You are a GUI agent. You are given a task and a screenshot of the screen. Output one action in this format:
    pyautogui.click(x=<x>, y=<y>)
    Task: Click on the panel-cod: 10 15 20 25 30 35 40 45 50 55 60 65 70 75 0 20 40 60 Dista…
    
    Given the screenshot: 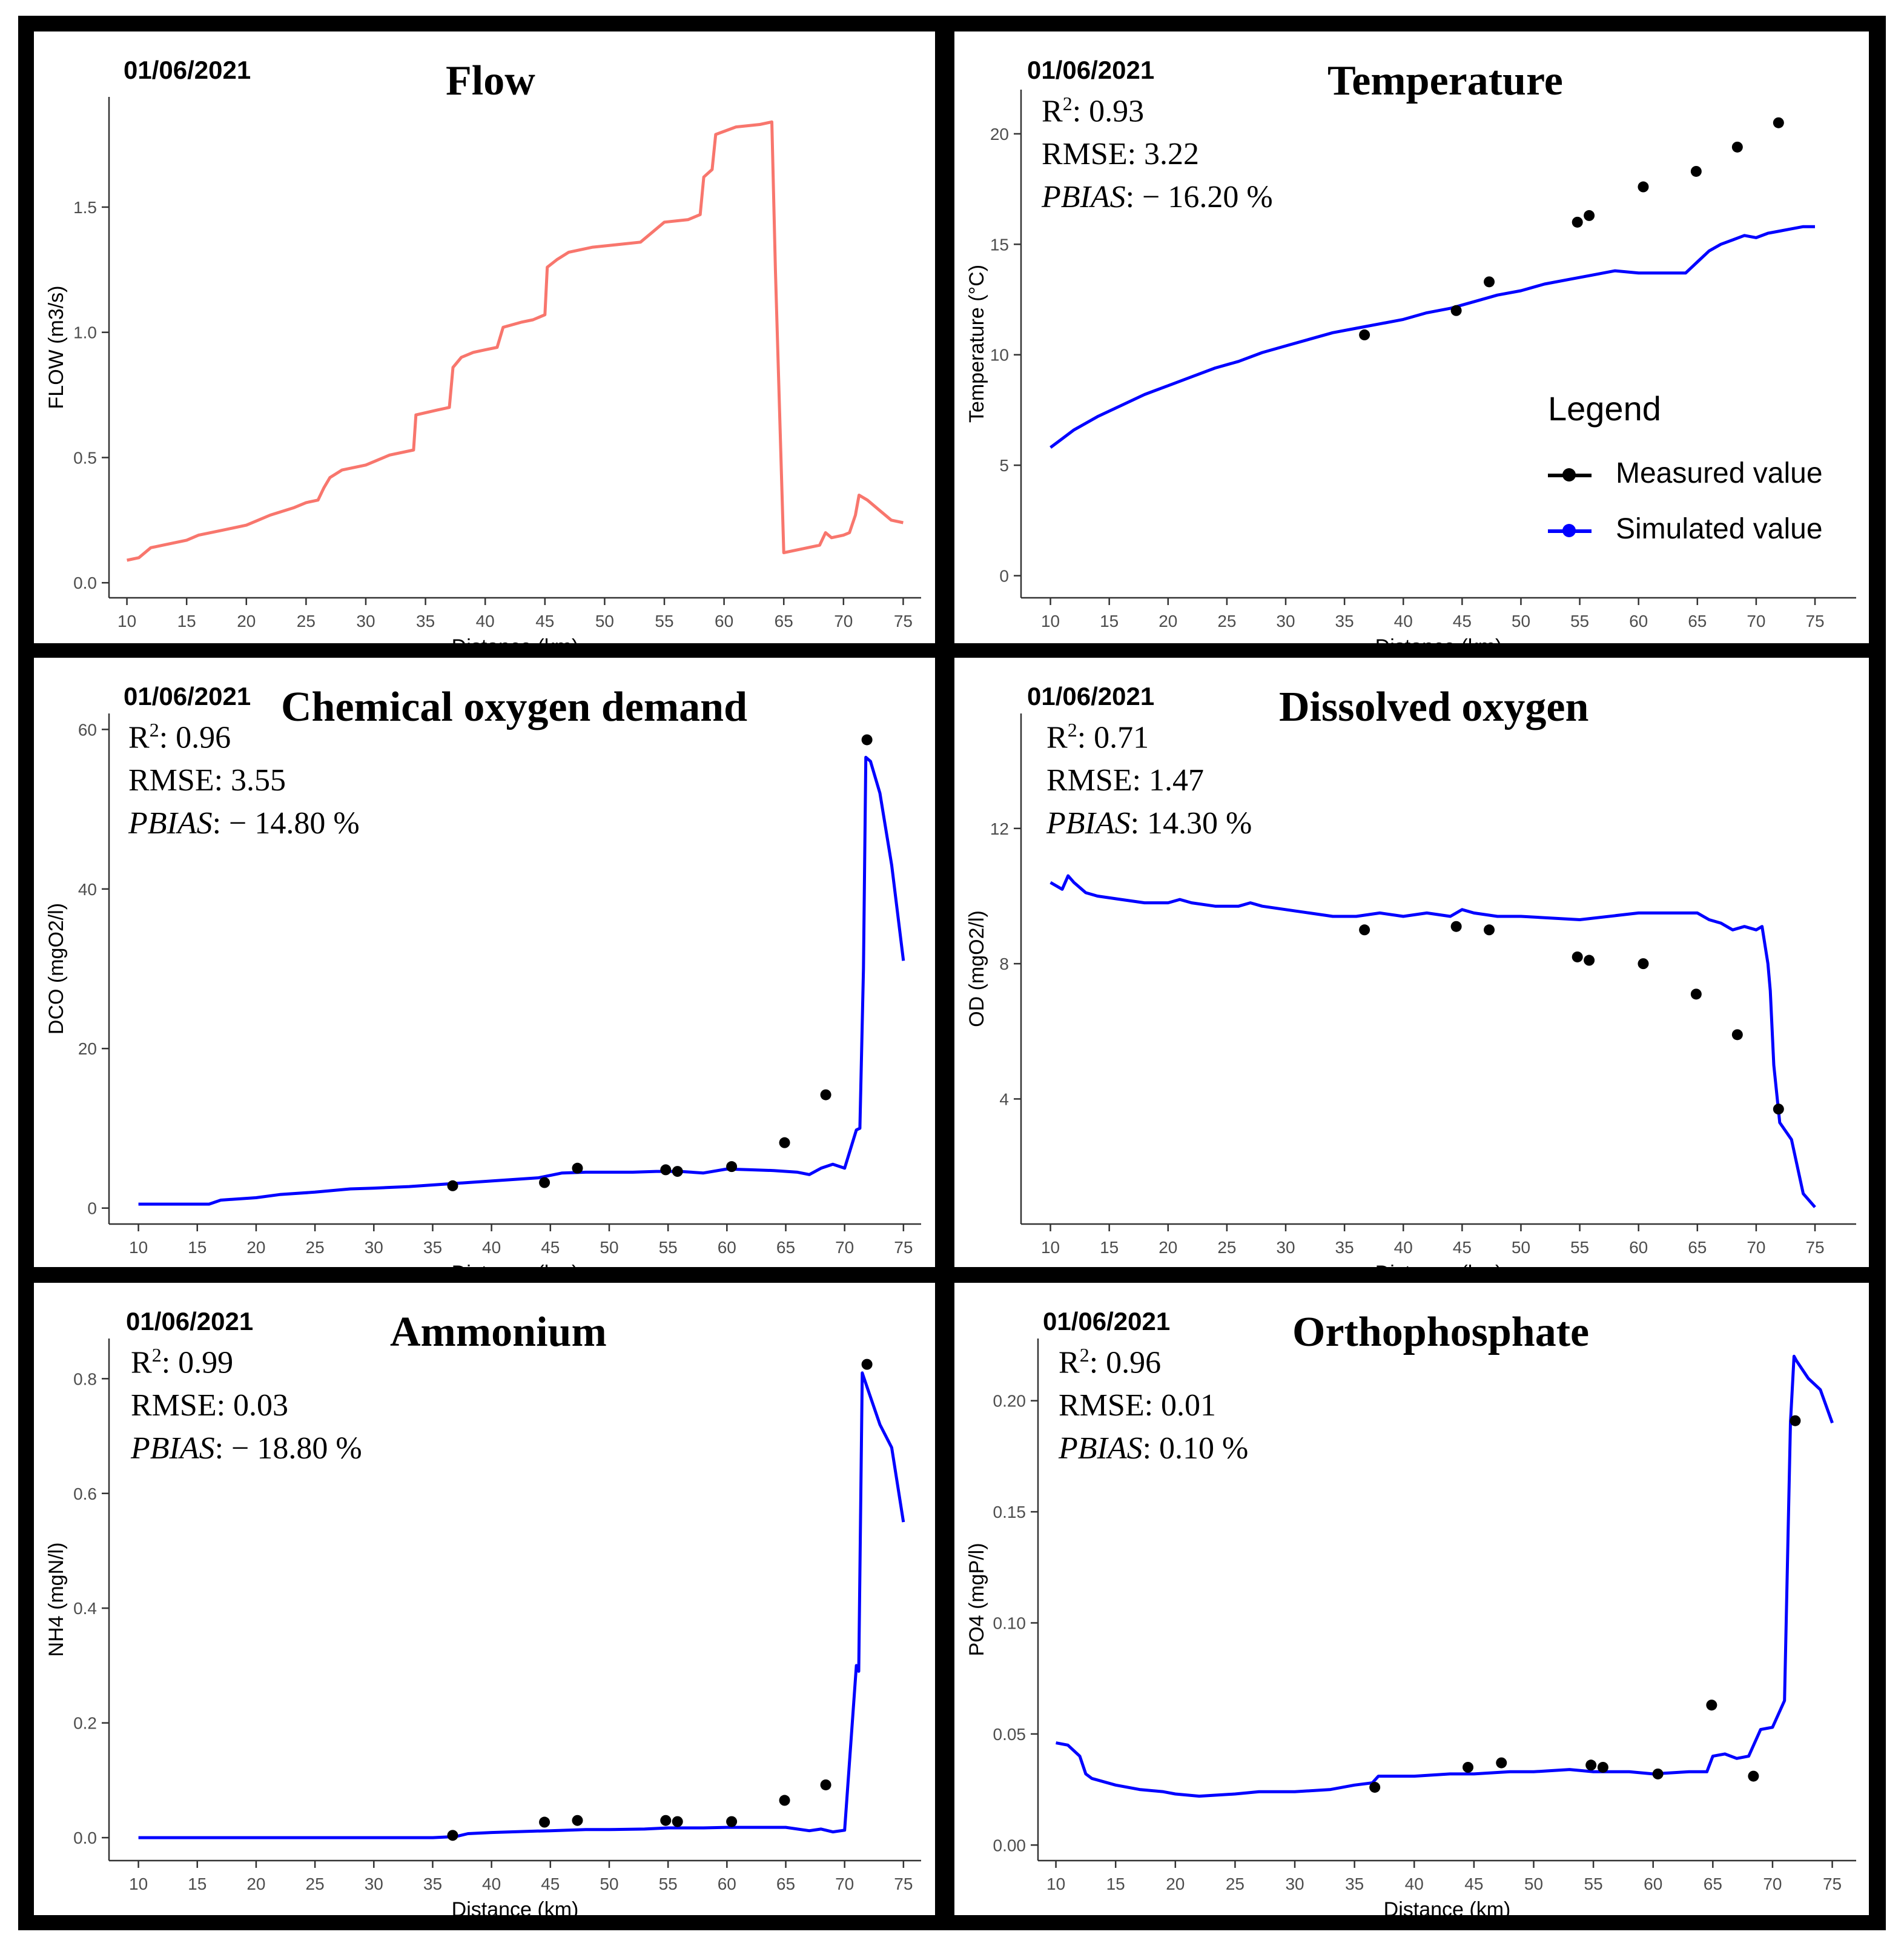 What is the action you would take?
    pyautogui.click(x=484, y=962)
    